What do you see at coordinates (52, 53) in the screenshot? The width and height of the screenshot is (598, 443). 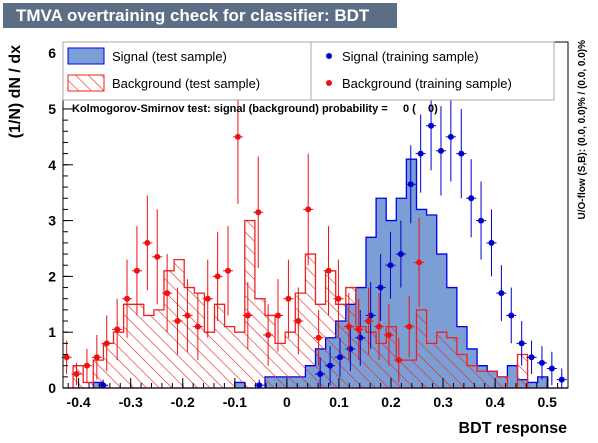 I see `y-tick-label: 6` at bounding box center [52, 53].